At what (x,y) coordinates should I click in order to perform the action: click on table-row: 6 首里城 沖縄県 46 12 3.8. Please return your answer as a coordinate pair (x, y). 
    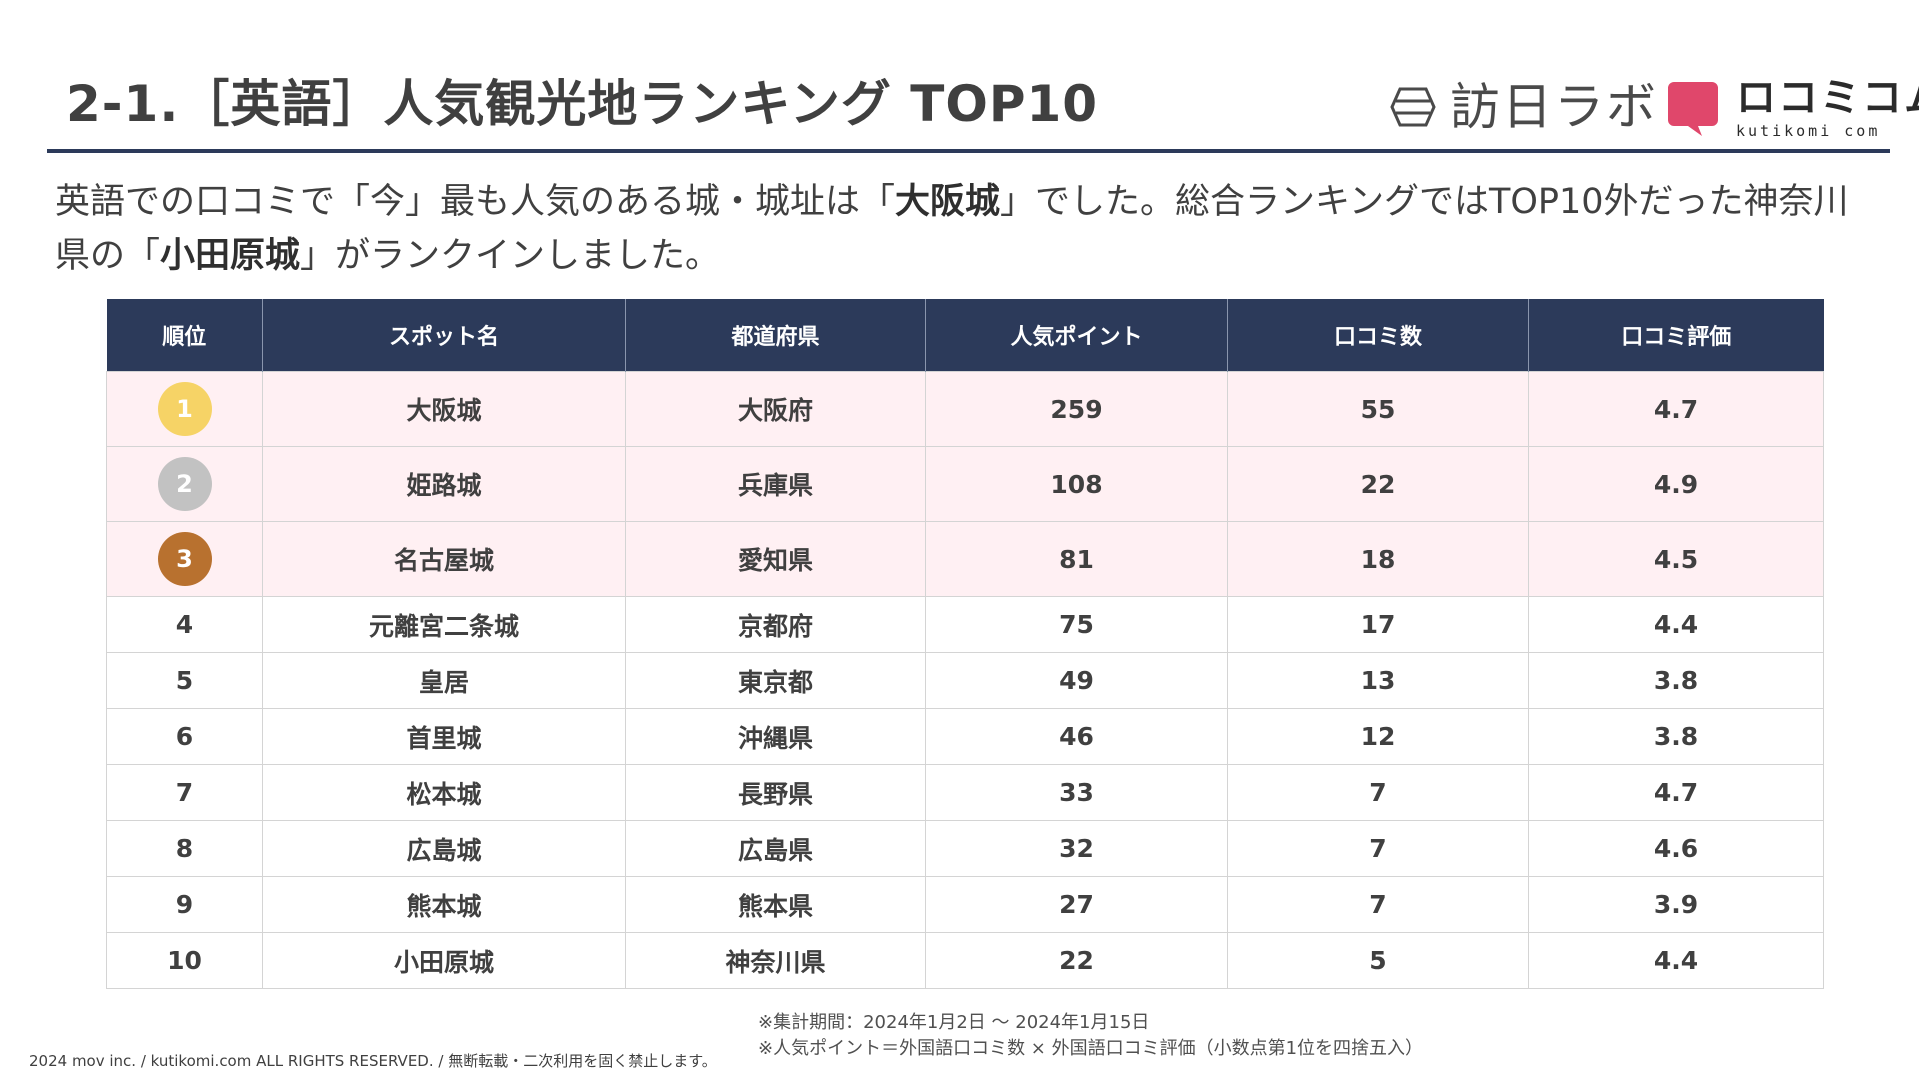
    Looking at the image, I should click on (965, 736).